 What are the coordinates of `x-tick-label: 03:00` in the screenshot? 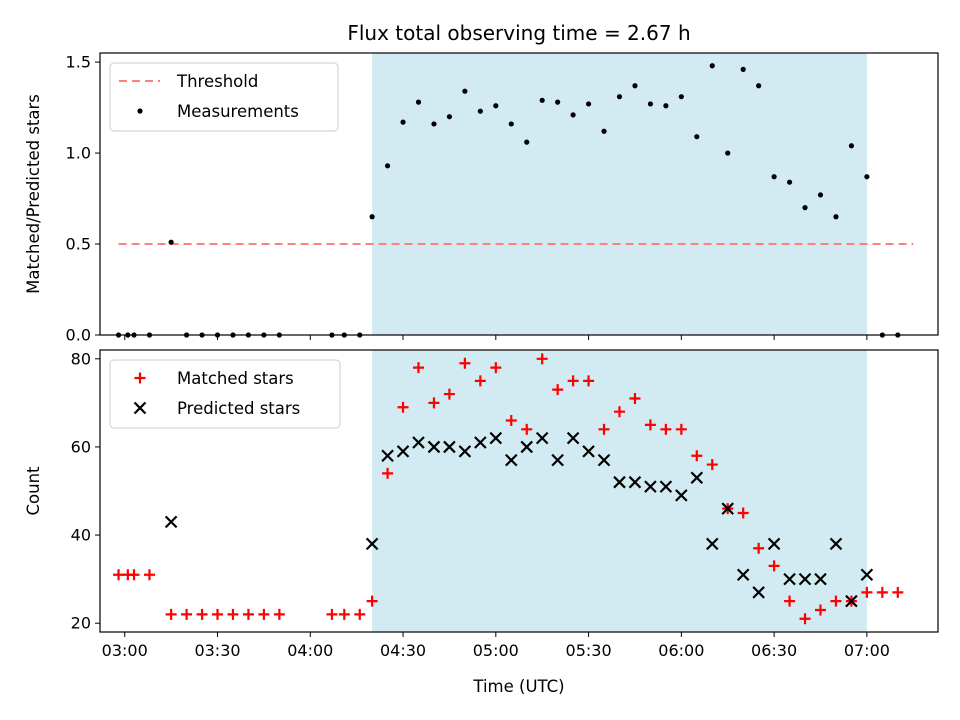 It's located at (125, 650).